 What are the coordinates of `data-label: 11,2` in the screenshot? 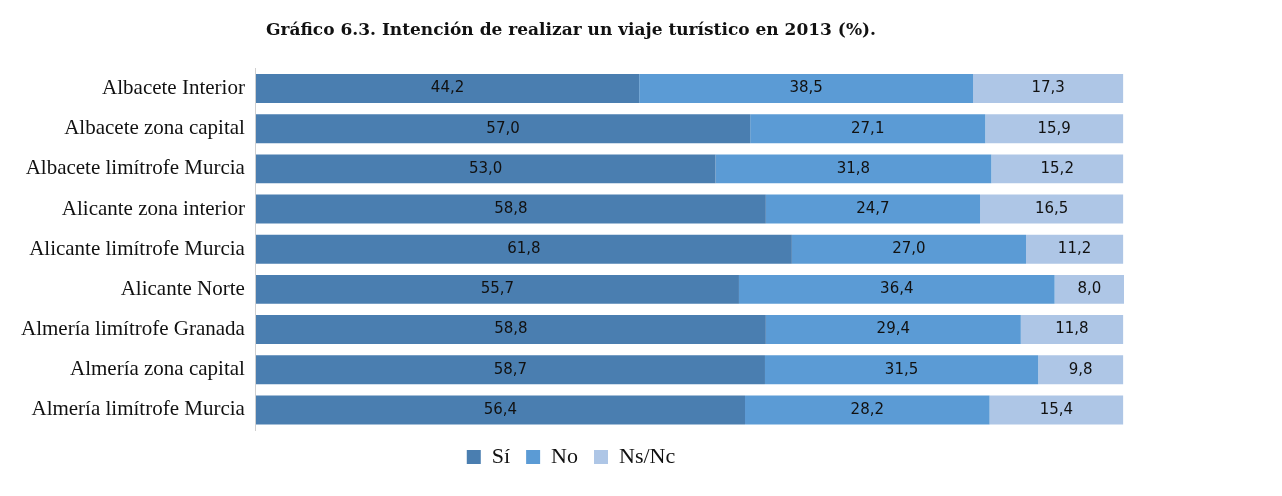 It's located at (1074, 248).